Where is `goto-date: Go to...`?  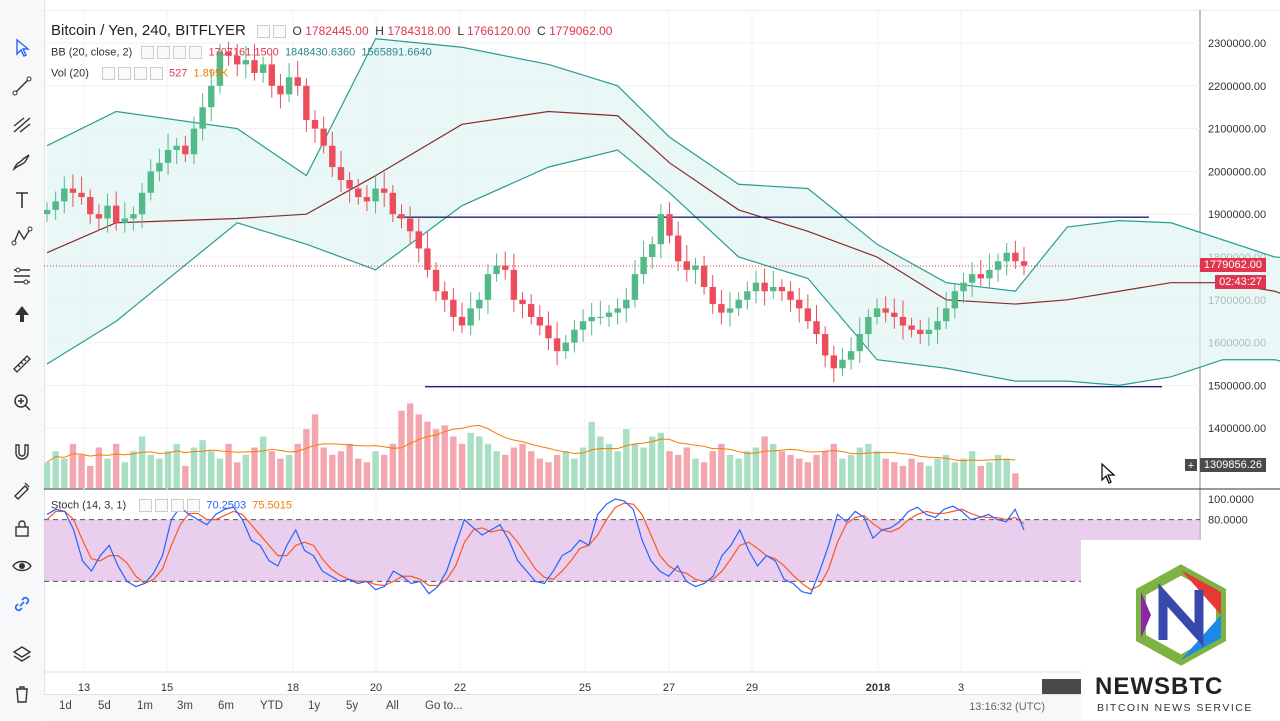 goto-date: Go to... is located at coordinates (444, 706).